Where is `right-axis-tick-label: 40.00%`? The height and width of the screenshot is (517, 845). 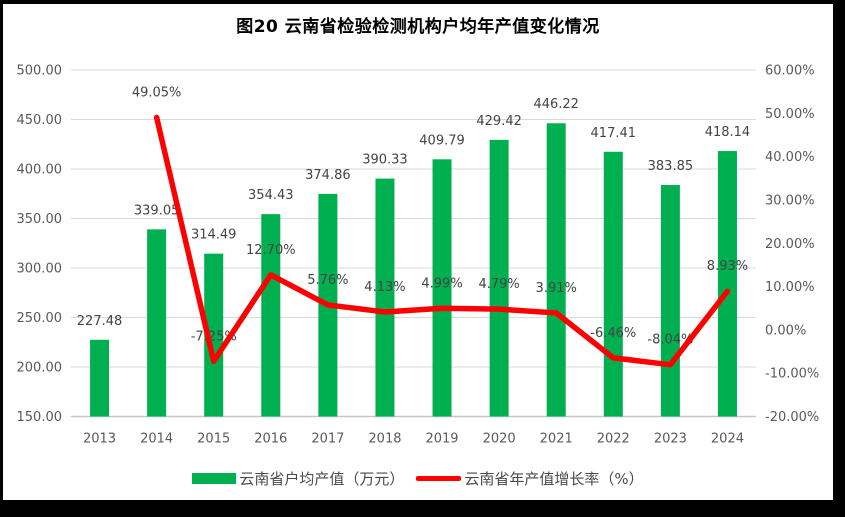 right-axis-tick-label: 40.00% is located at coordinates (790, 157).